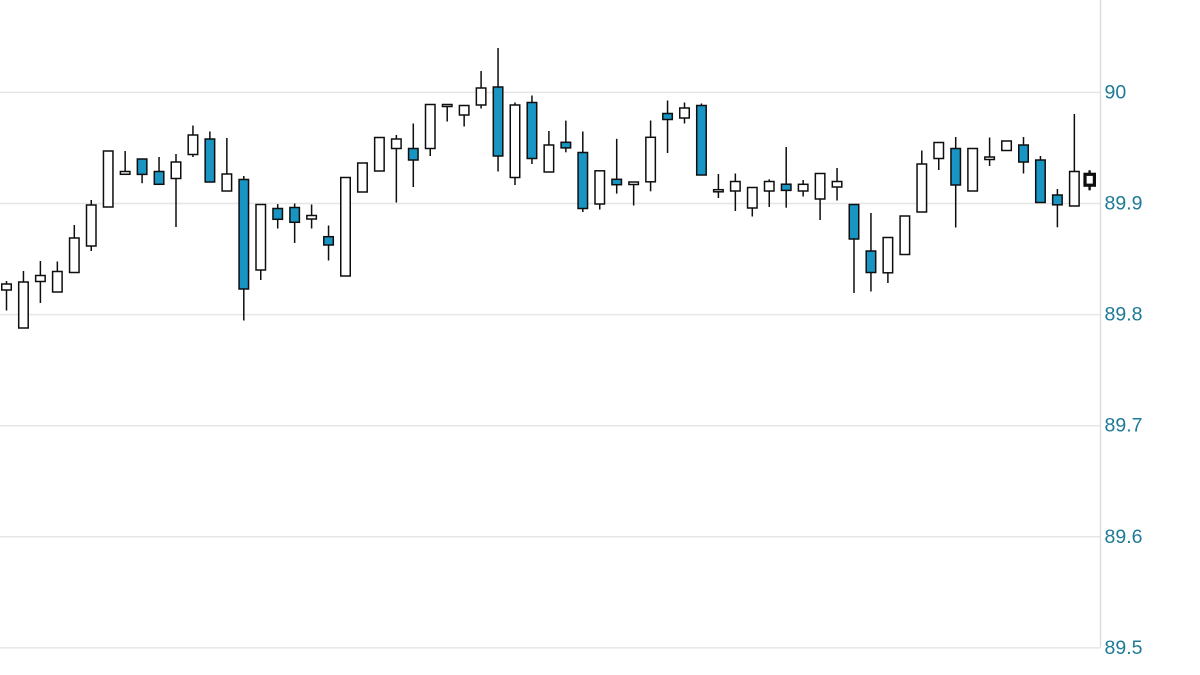 This screenshot has width=1200, height=675. I want to click on svg-text: 89.7, so click(1124, 426).